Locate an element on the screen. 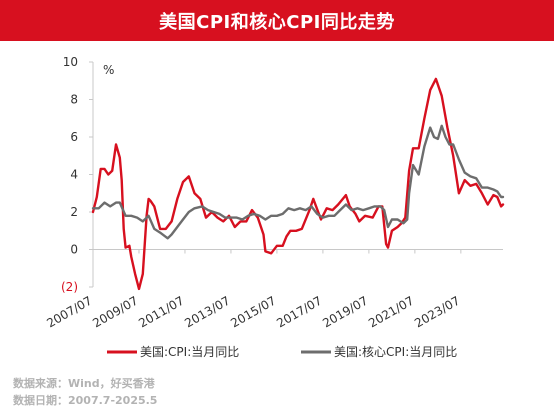  source-note: 数据来源：Wind，好买香港 is located at coordinates (84, 383).